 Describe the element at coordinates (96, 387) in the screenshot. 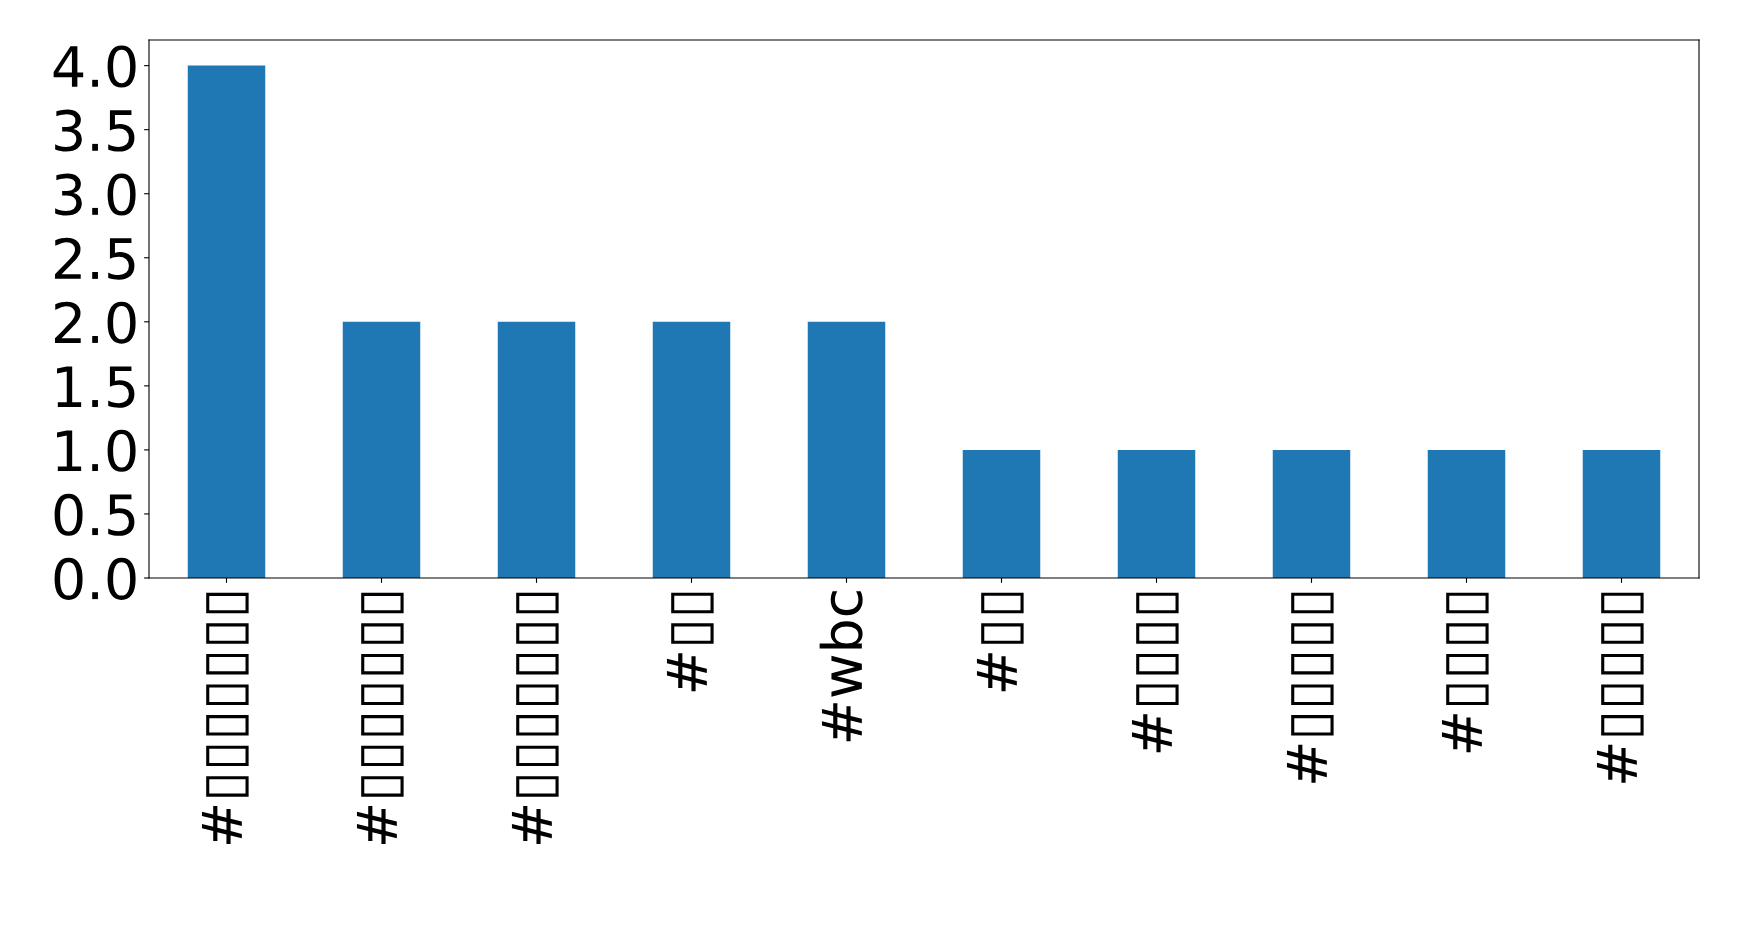

I see `y-tick-label: 1.5` at that location.